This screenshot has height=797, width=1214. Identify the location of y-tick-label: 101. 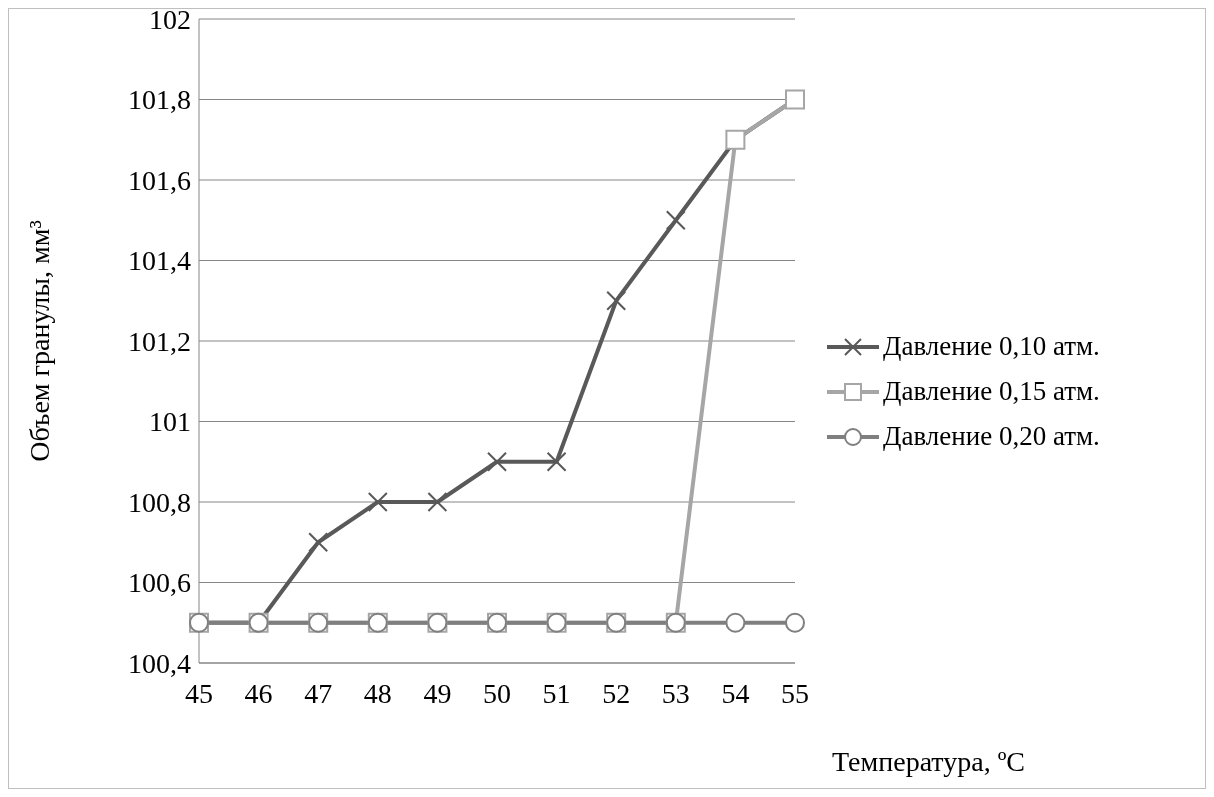
(170, 422).